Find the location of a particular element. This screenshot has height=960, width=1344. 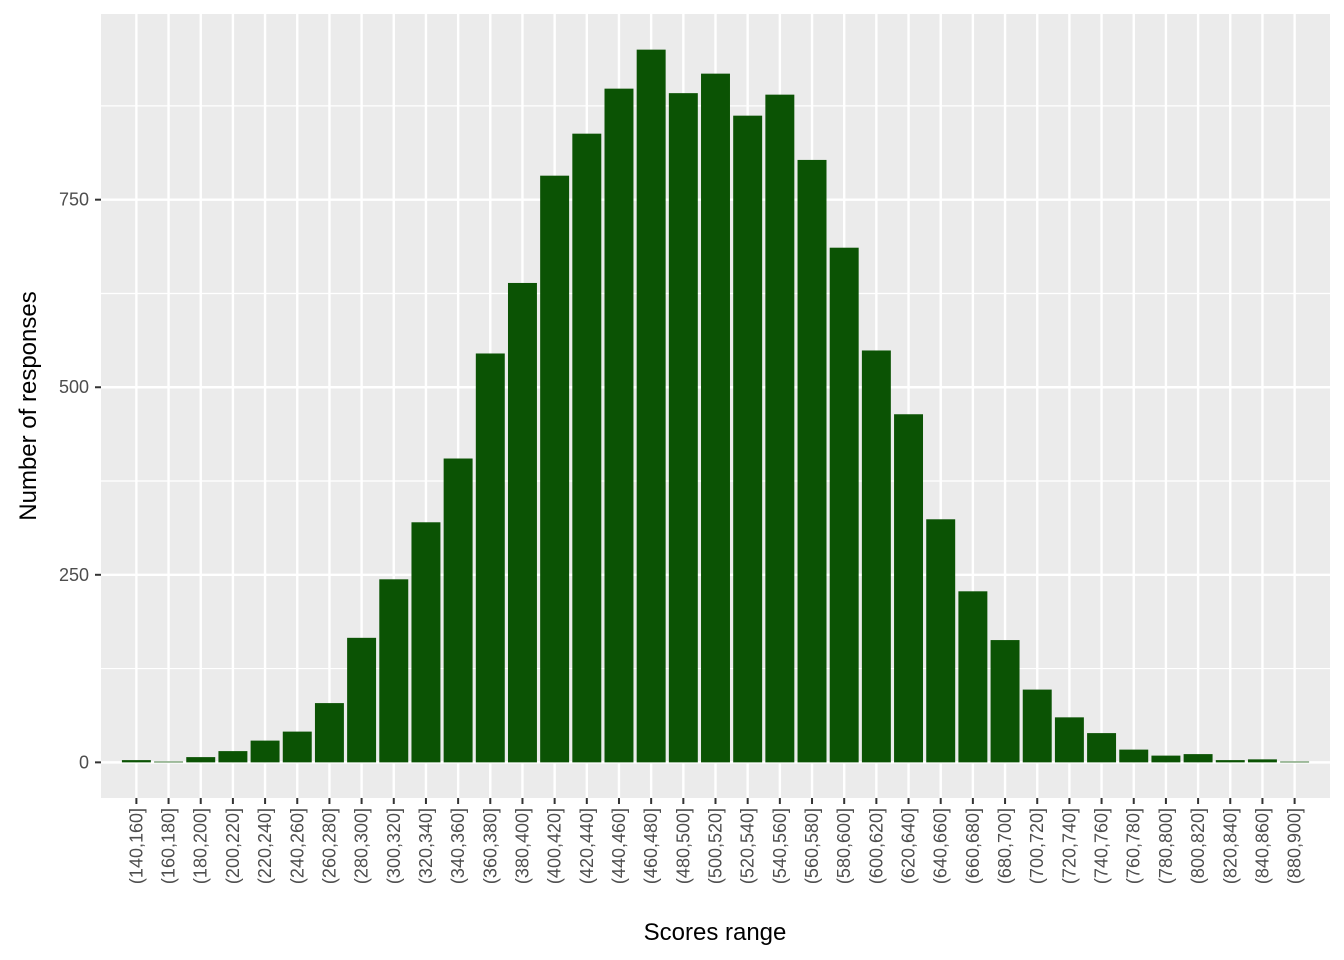

x-tick-label: (460,480] is located at coordinates (651, 846).